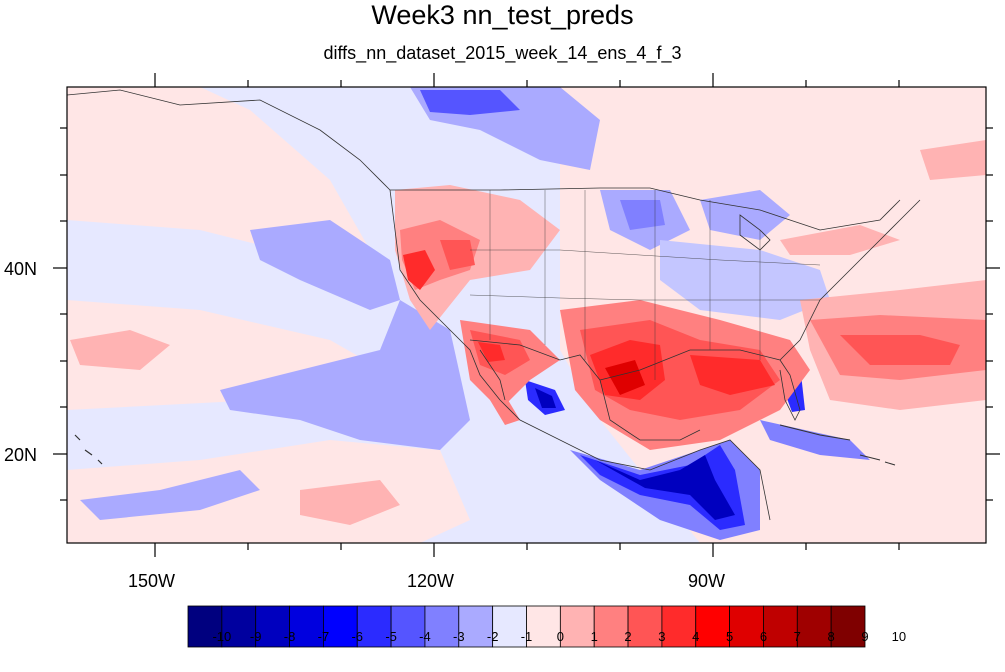  I want to click on colorbar-tick-label: 1, so click(594, 636).